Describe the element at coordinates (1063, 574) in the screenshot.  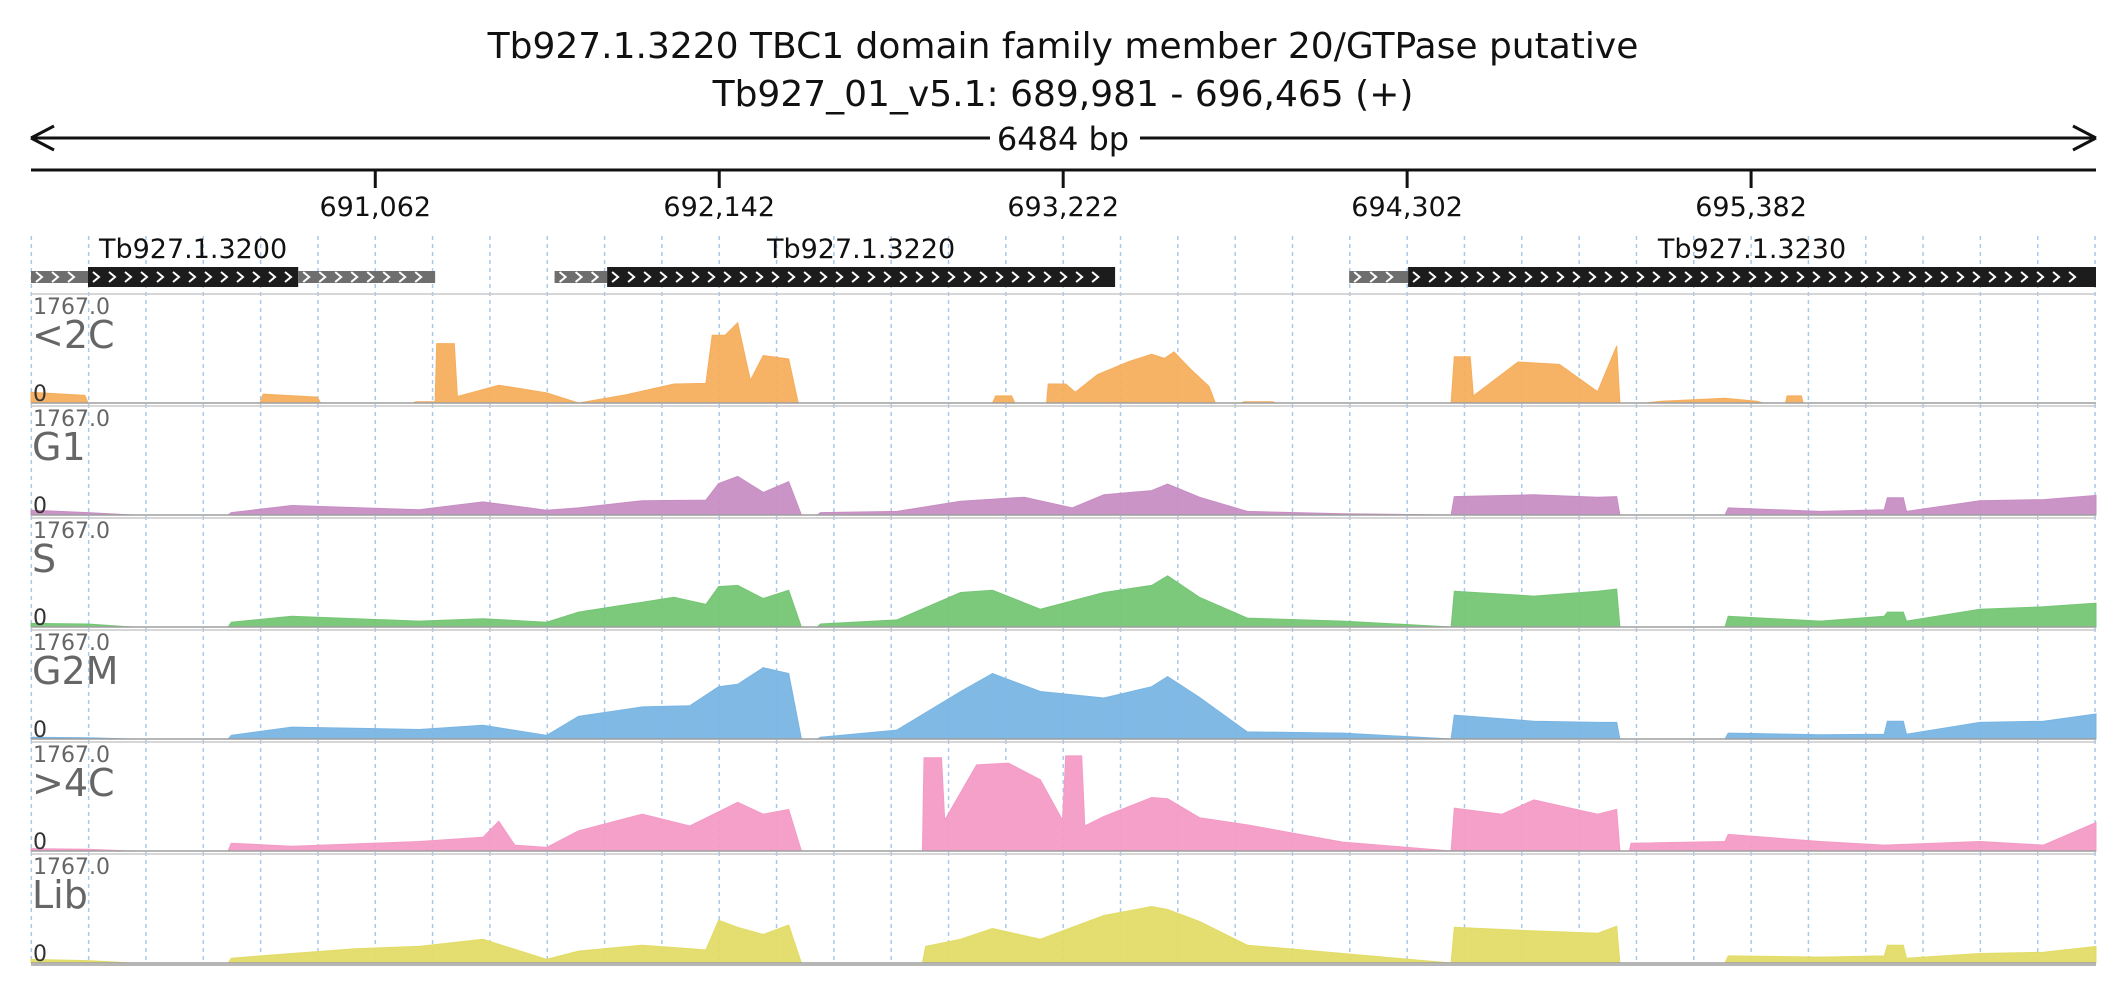
I see `track-2: 1767.0S 0` at that location.